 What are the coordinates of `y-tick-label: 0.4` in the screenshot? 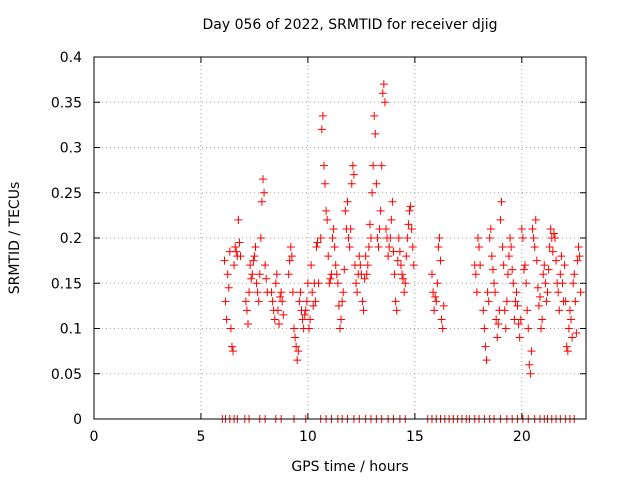 It's located at (71, 58).